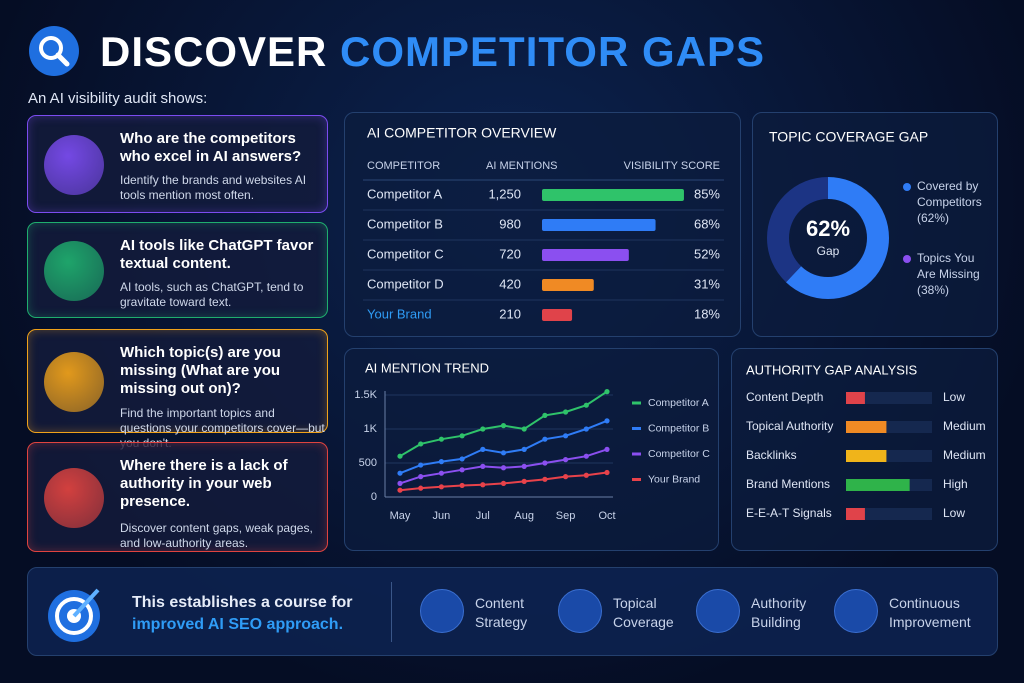 Image resolution: width=1024 pixels, height=683 pixels. What do you see at coordinates (74, 615) in the screenshot?
I see `target-icon` at bounding box center [74, 615].